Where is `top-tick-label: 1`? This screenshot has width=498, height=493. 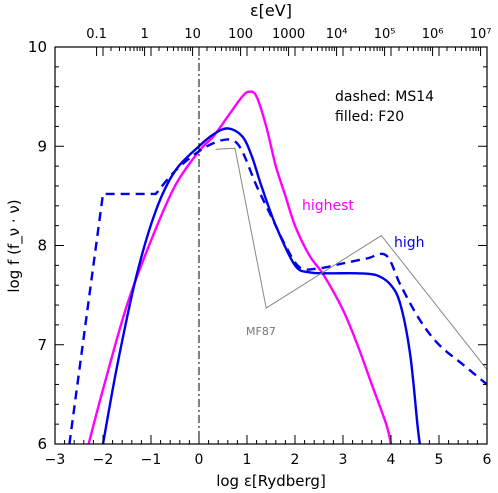
top-tick-label: 1 is located at coordinates (144, 34).